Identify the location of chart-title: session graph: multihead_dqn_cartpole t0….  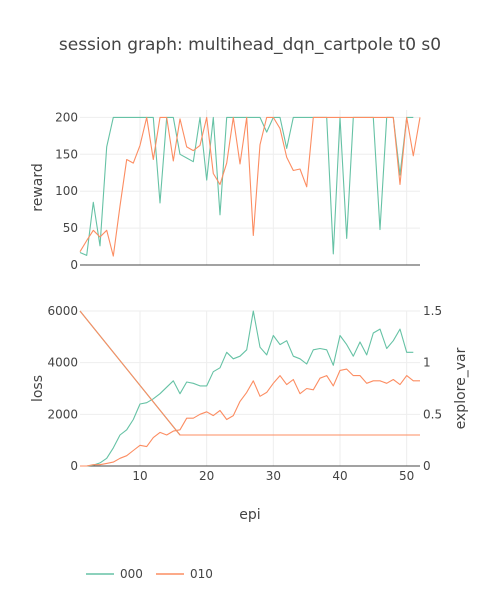
(250, 45).